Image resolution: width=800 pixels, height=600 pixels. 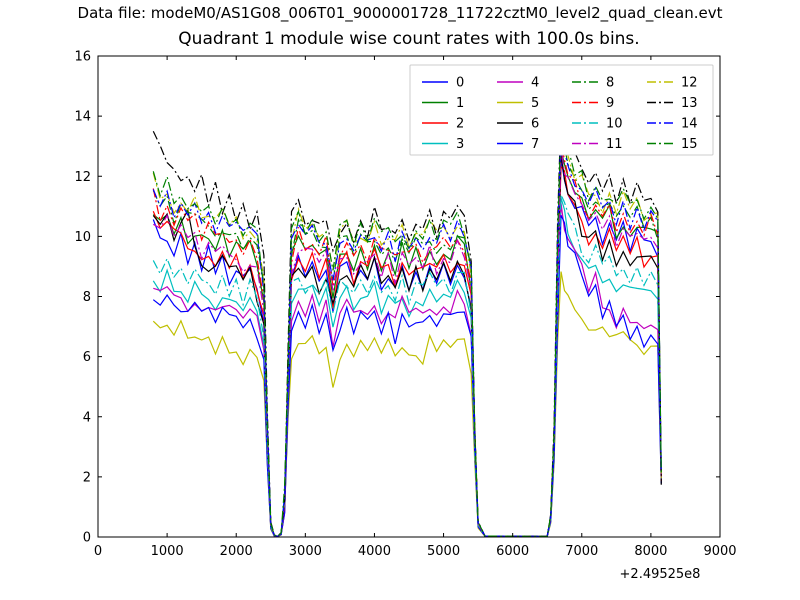 What do you see at coordinates (87, 417) in the screenshot?
I see `y-tick-label: 4` at bounding box center [87, 417].